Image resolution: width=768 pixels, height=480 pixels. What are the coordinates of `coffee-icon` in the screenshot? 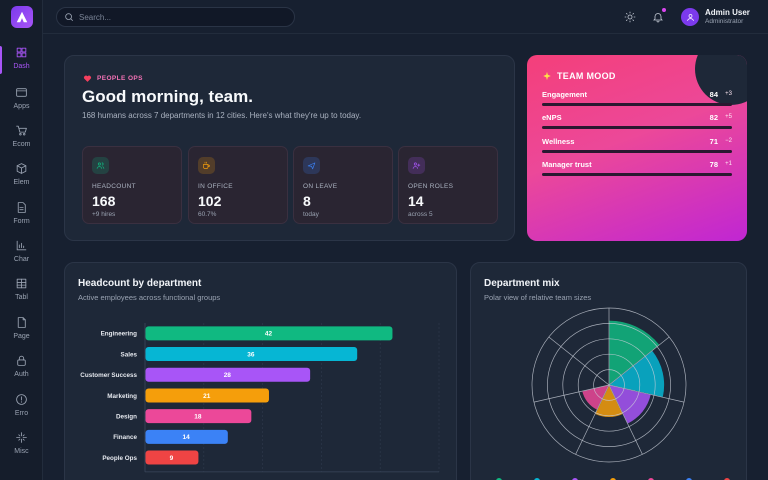 It's located at (206, 165).